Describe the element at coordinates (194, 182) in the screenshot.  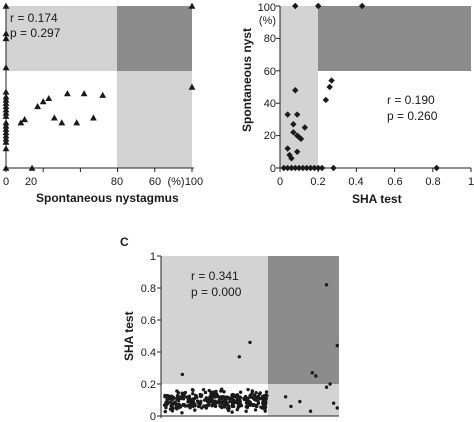
I see `panel-a-x-tick-100: 100` at that location.